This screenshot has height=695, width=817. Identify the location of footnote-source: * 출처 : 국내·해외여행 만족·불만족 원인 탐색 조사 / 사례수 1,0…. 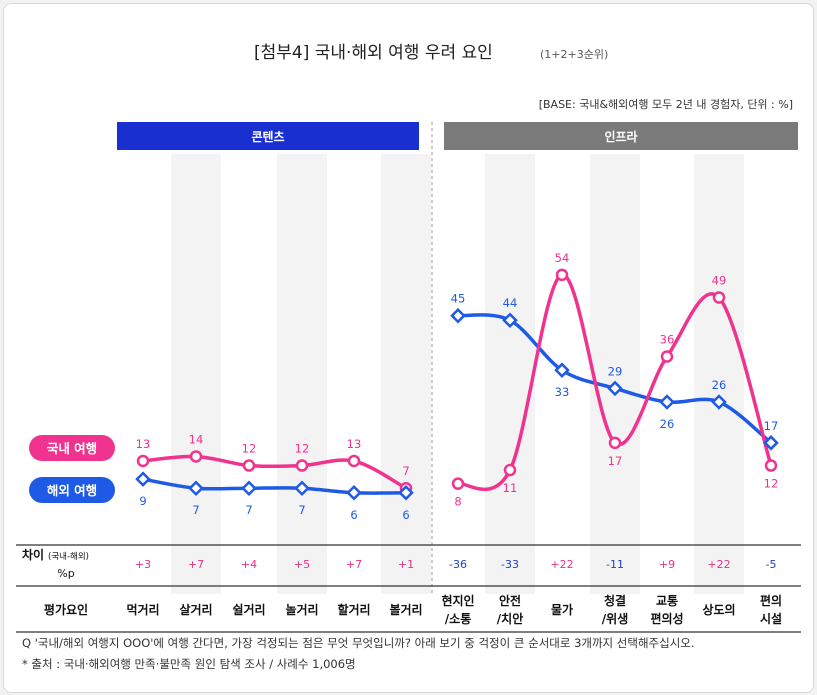
(189, 664).